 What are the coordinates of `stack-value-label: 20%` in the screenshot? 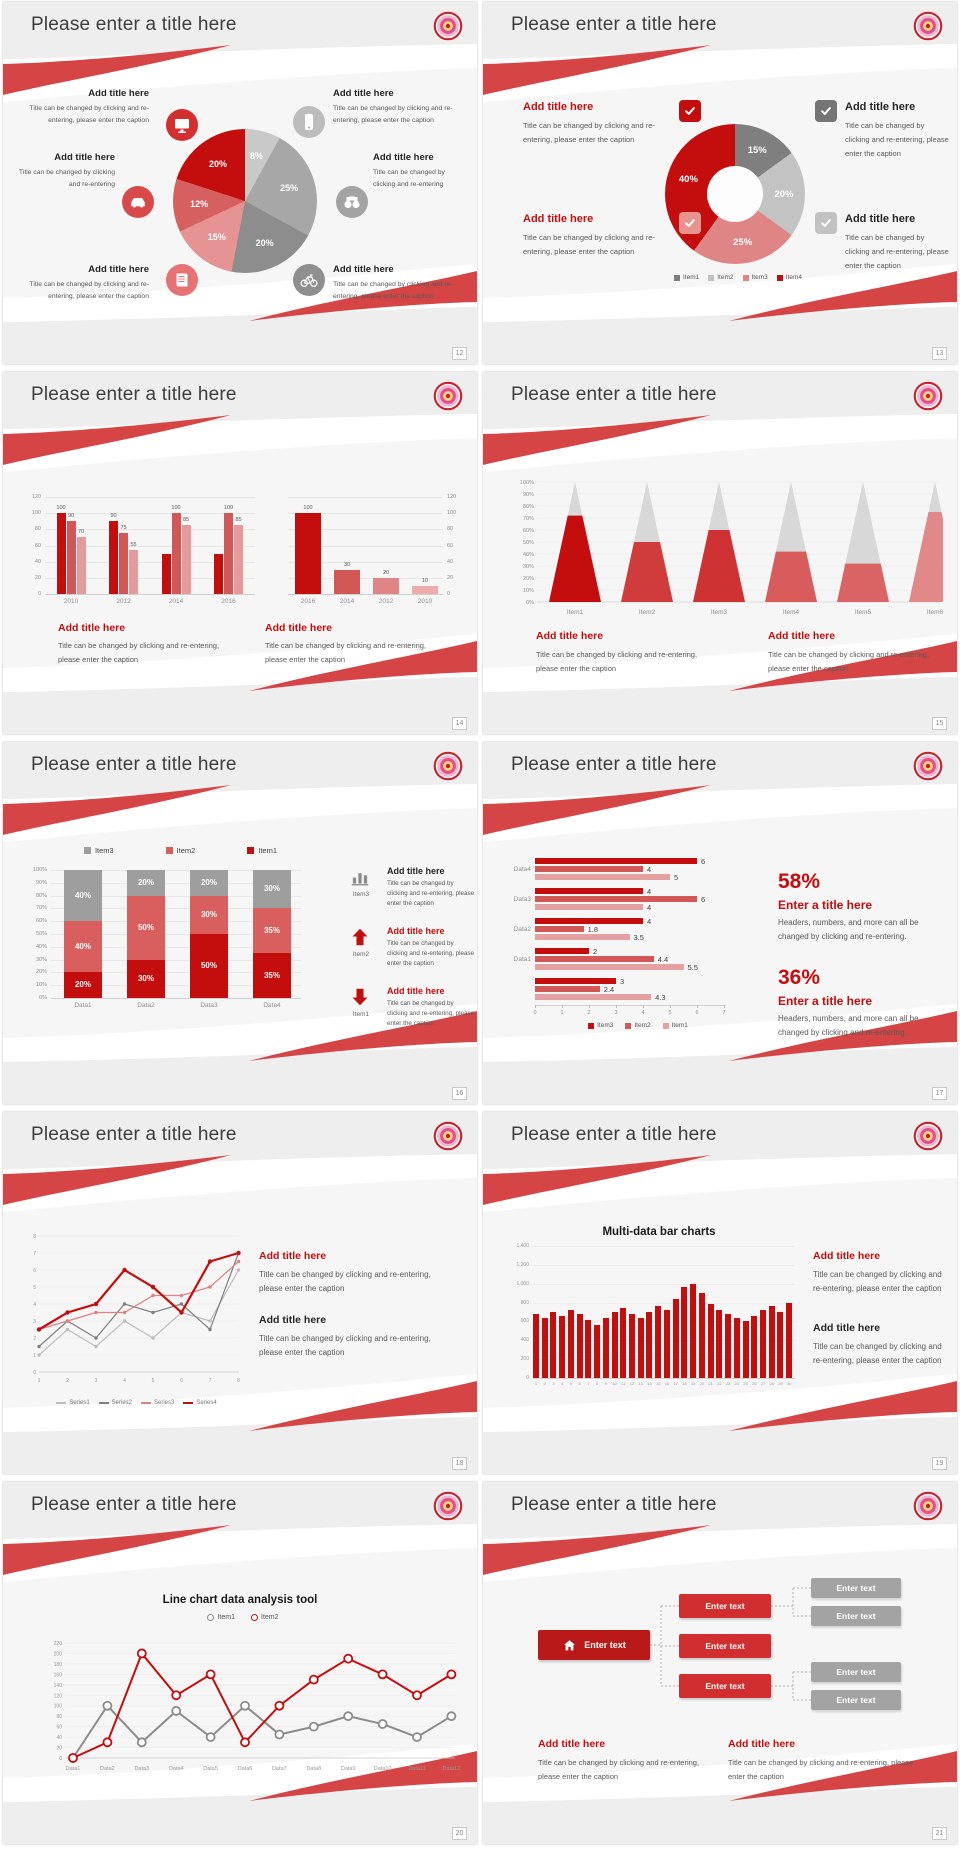 It's located at (145, 882).